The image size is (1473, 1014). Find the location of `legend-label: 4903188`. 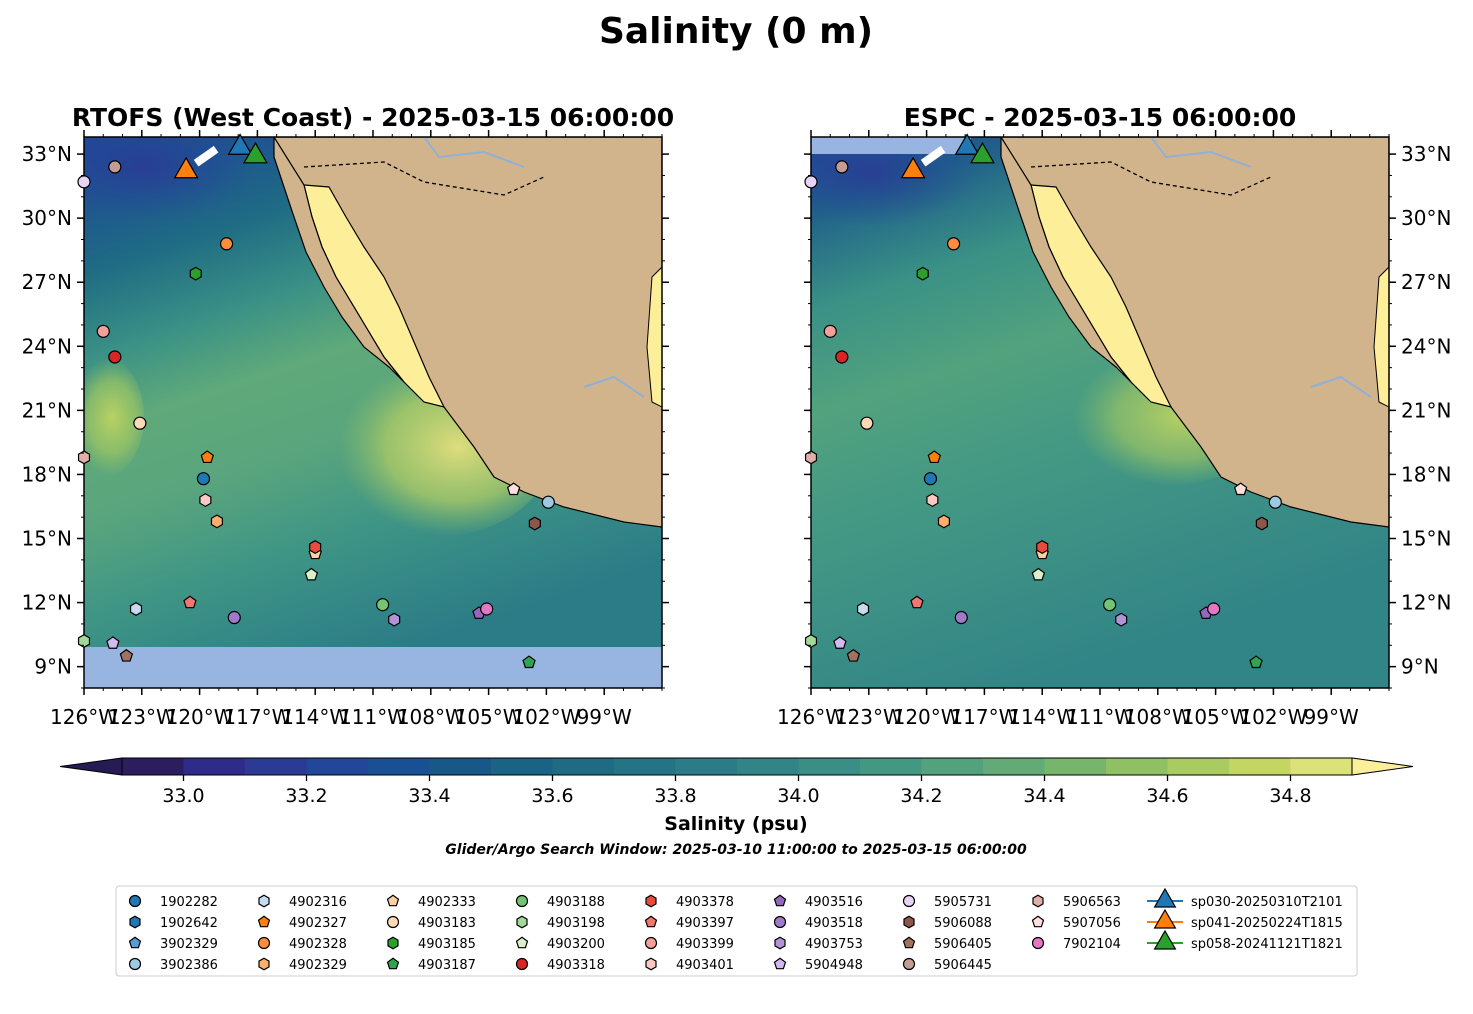

legend-label: 4903188 is located at coordinates (576, 902).